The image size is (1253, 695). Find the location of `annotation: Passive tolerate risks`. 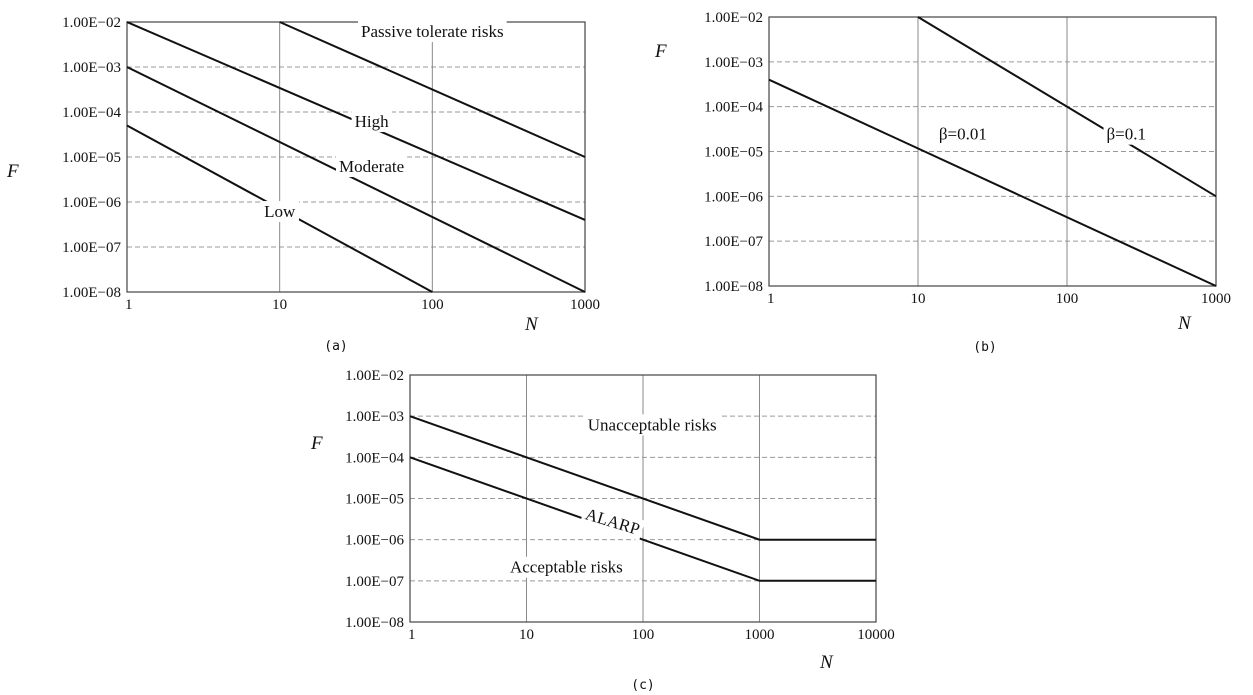

annotation: Passive tolerate risks is located at coordinates (432, 31).